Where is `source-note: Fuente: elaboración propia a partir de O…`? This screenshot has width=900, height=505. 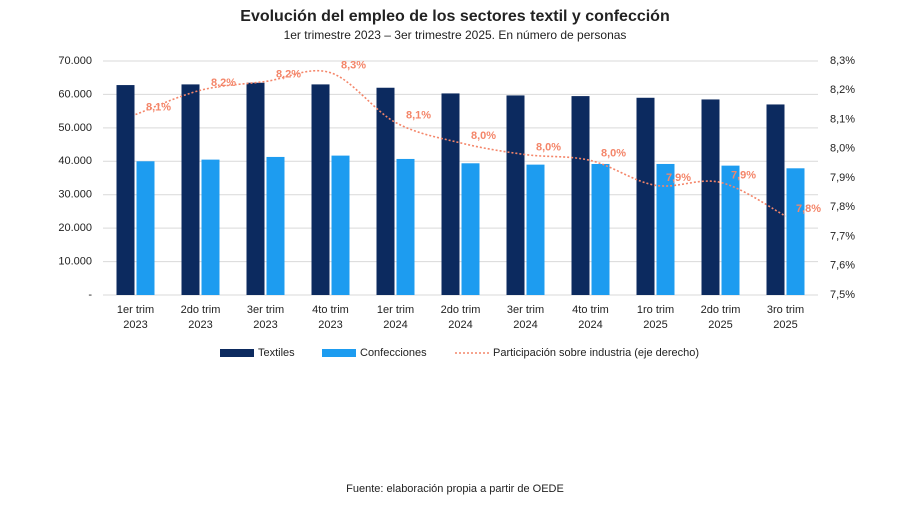 source-note: Fuente: elaboración propia a partir de O… is located at coordinates (455, 489).